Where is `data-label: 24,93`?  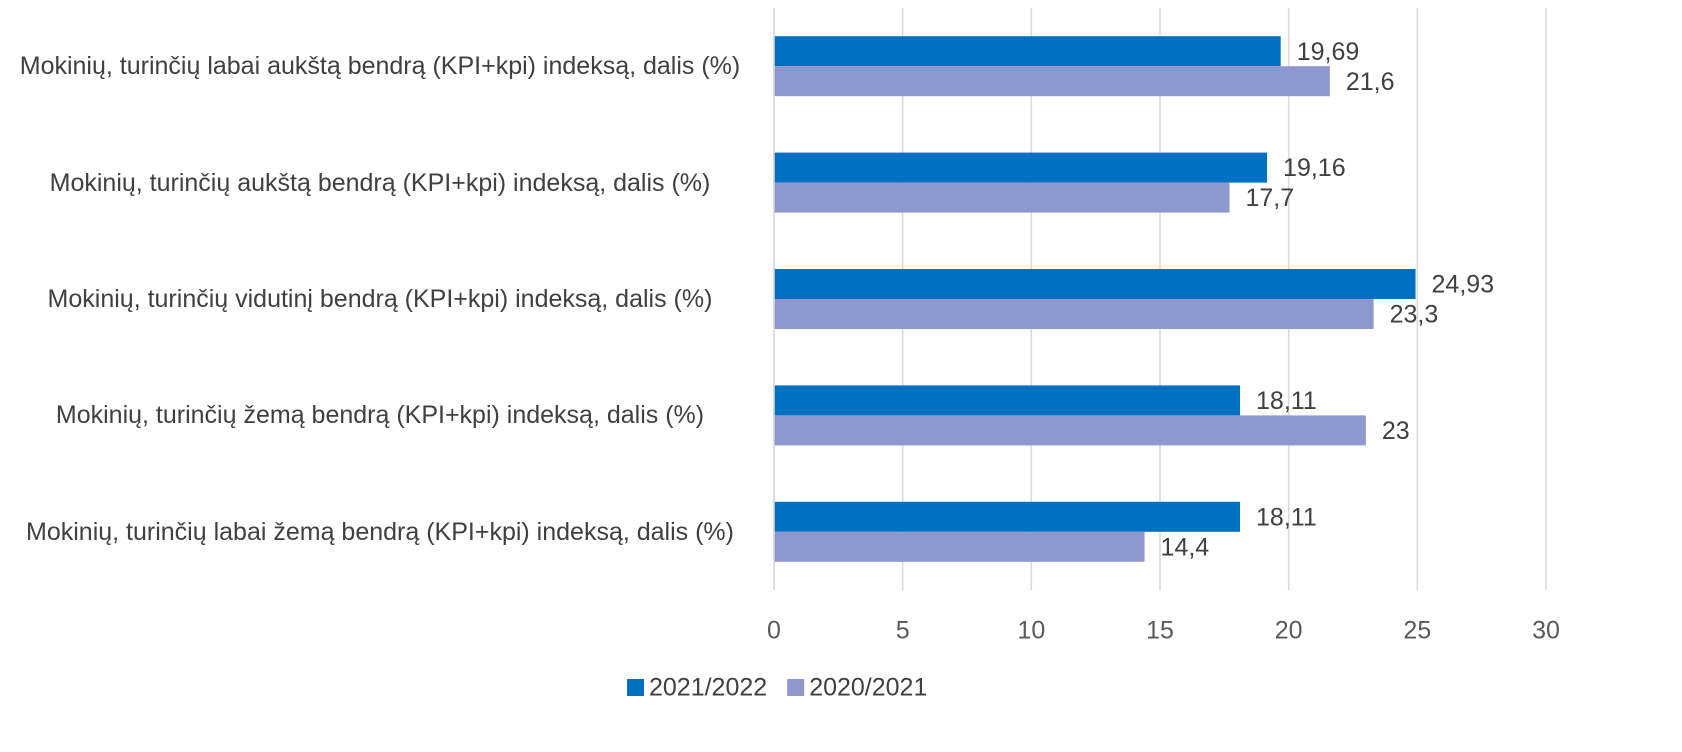 data-label: 24,93 is located at coordinates (1463, 285).